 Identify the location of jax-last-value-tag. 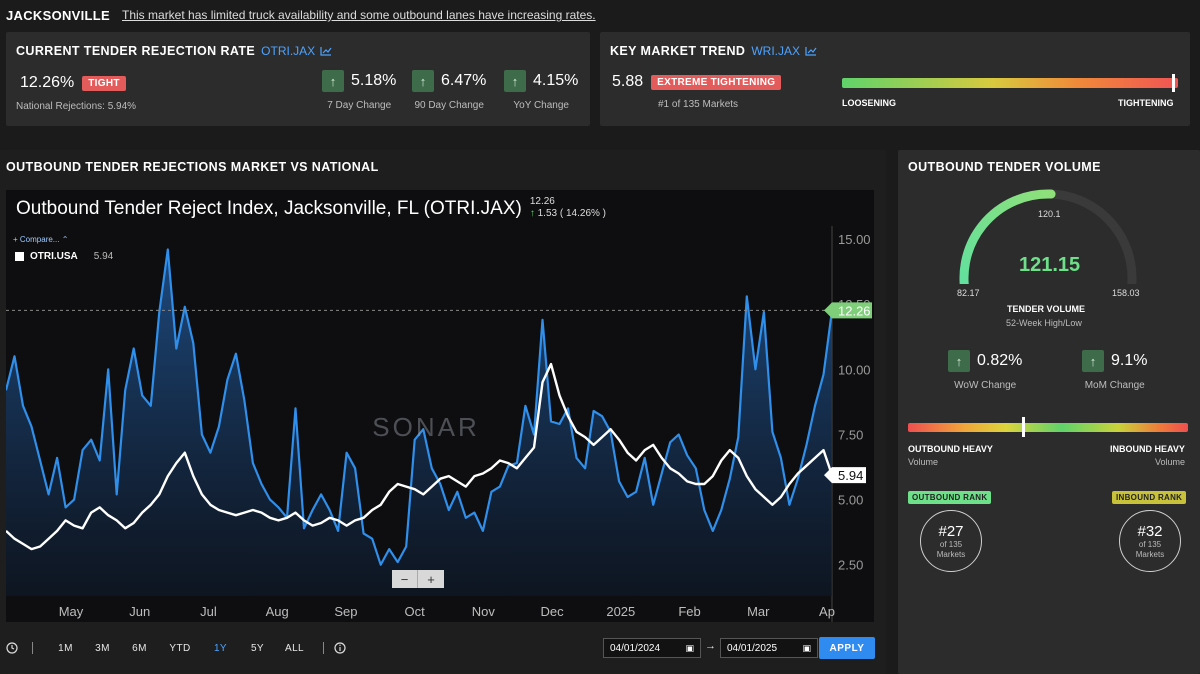
(848, 310).